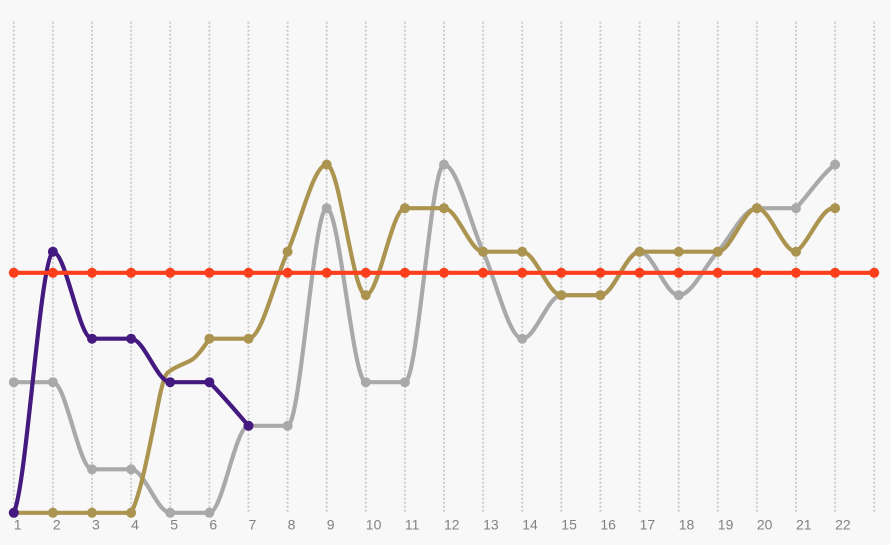 This screenshot has height=545, width=891. I want to click on svg-text: 20, so click(765, 525).